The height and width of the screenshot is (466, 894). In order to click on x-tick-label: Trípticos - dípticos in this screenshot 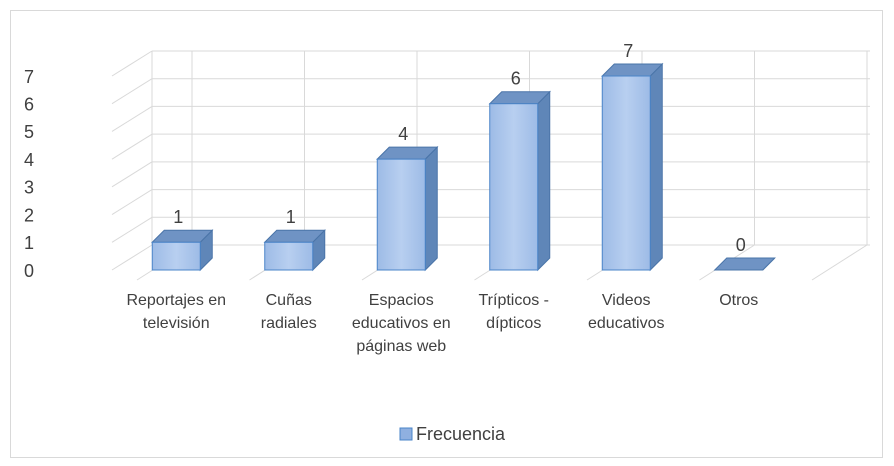, I will do `click(514, 312)`.